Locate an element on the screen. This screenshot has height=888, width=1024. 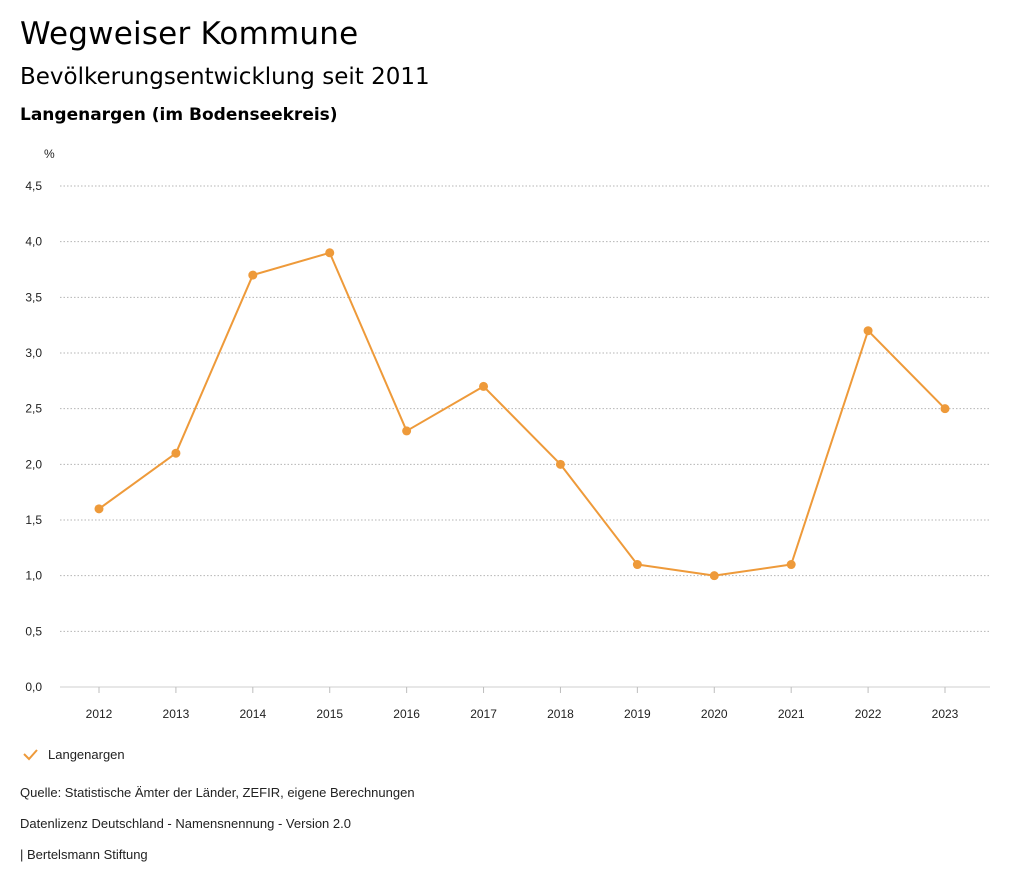
x-tick-label: 2019 is located at coordinates (637, 714).